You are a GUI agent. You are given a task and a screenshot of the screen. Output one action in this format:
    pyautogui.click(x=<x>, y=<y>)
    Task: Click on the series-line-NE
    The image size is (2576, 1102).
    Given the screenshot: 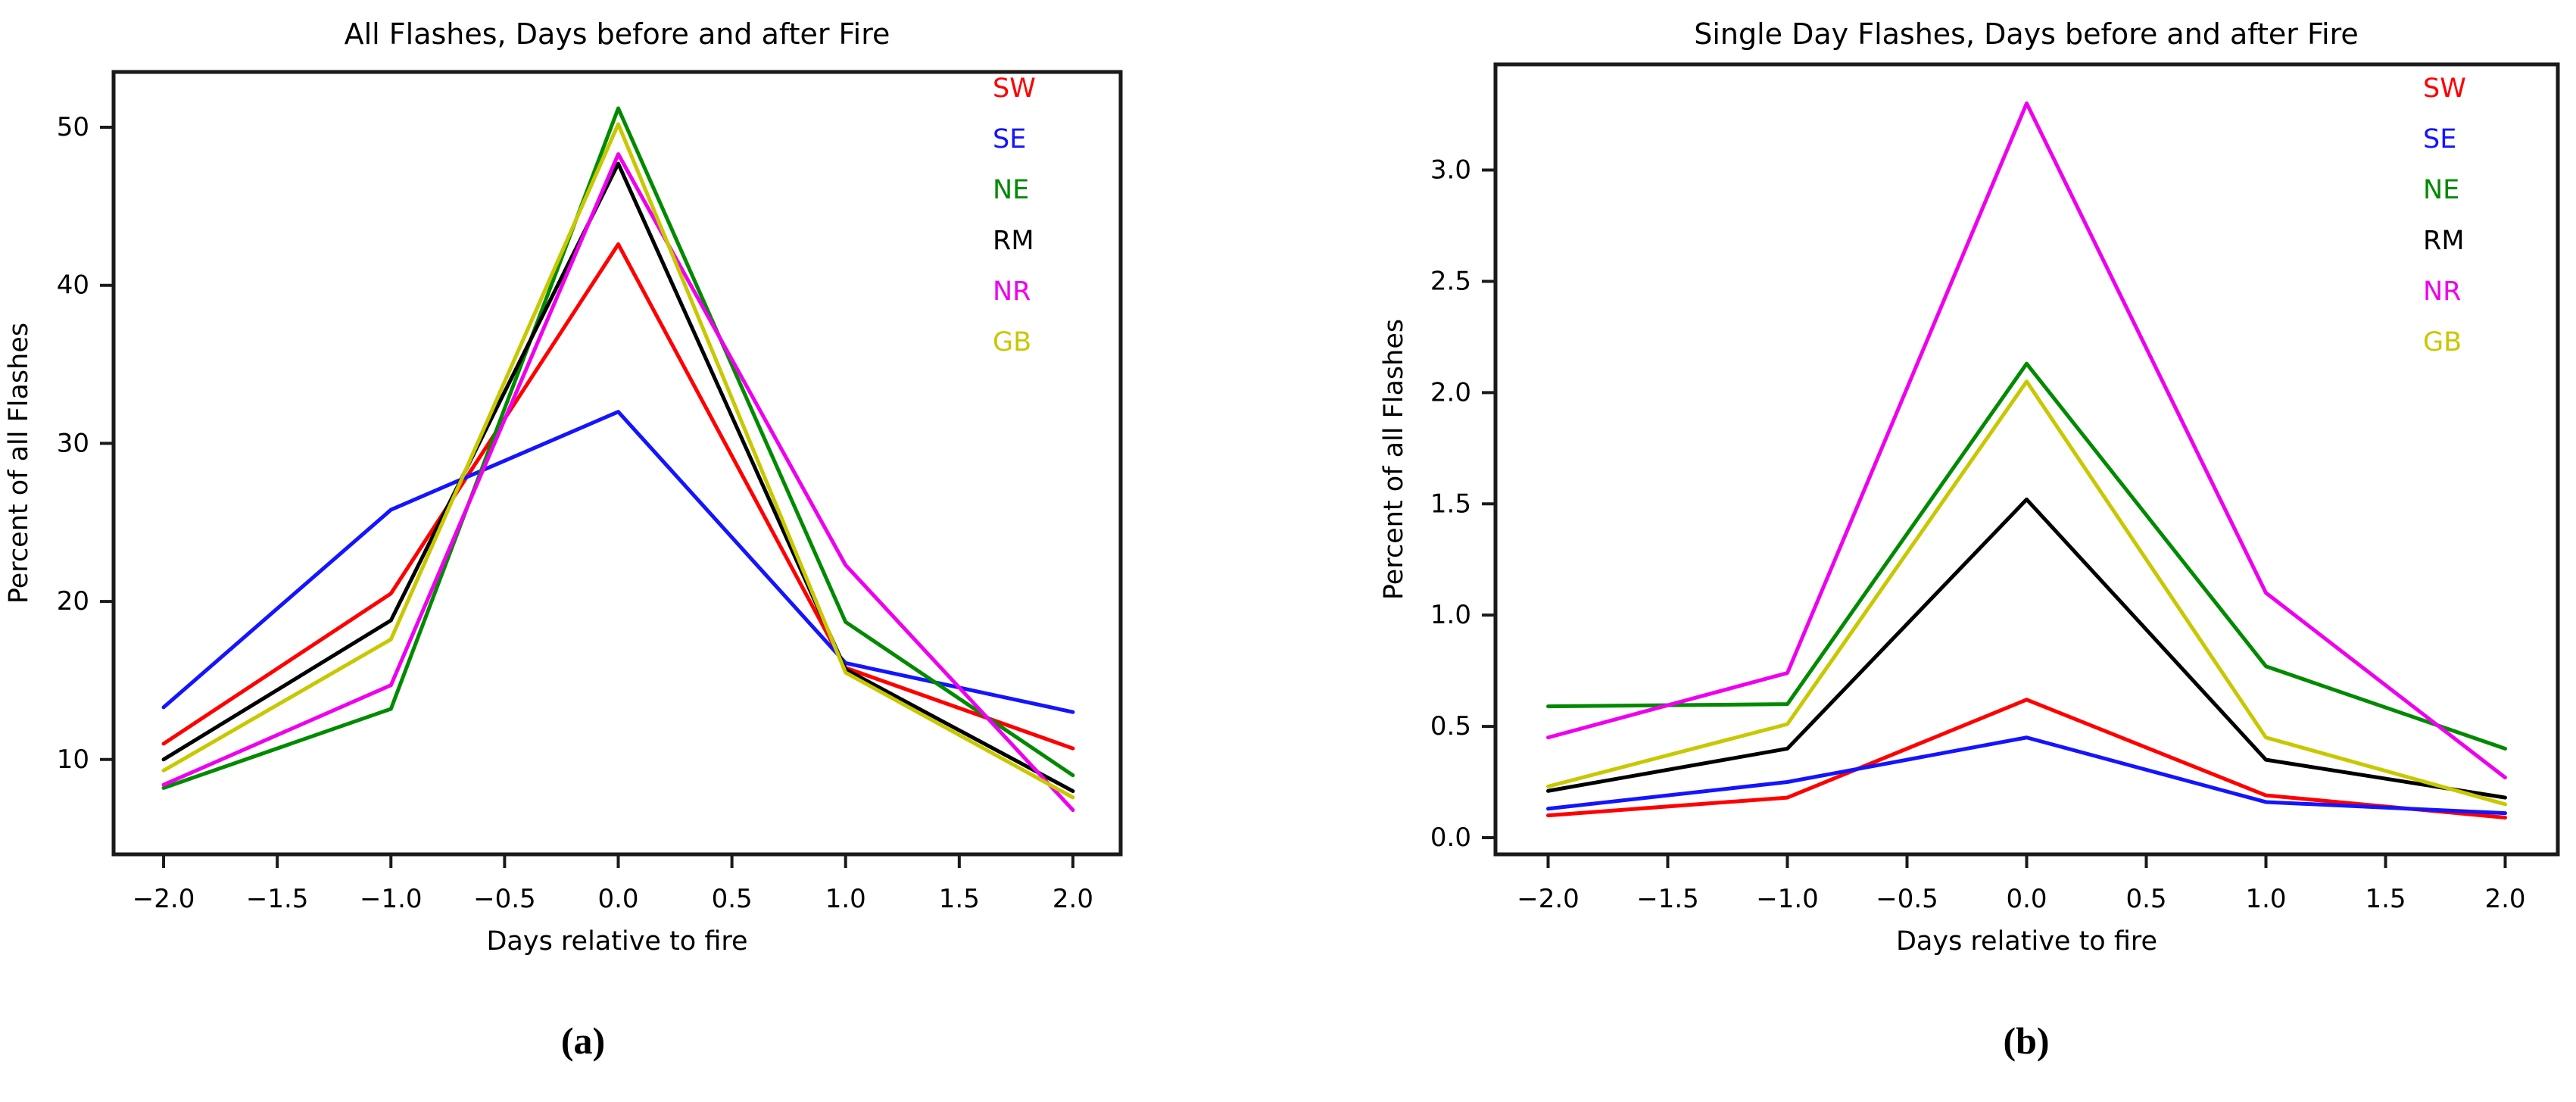 What is the action you would take?
    pyautogui.click(x=2026, y=556)
    